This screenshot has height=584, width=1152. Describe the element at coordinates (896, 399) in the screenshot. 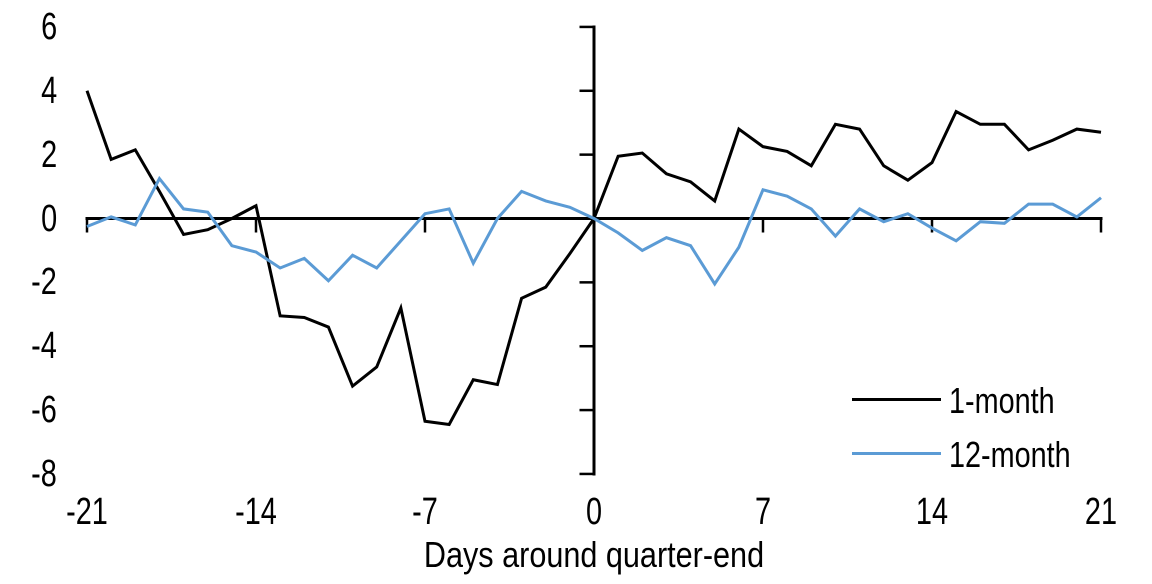

I see `legend-swatch-1-month` at that location.